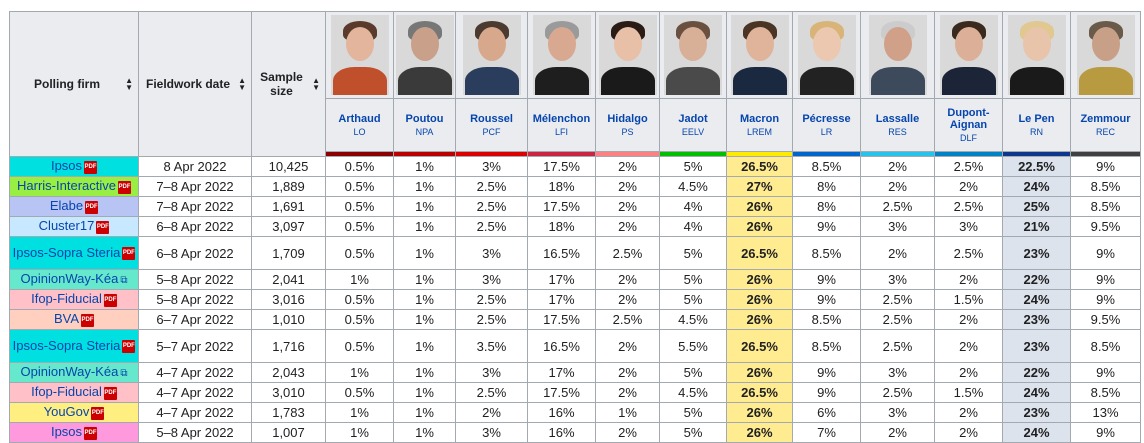 Image resolution: width=1144 pixels, height=443 pixels. I want to click on polling-firm-link: Elabe, so click(66, 206).